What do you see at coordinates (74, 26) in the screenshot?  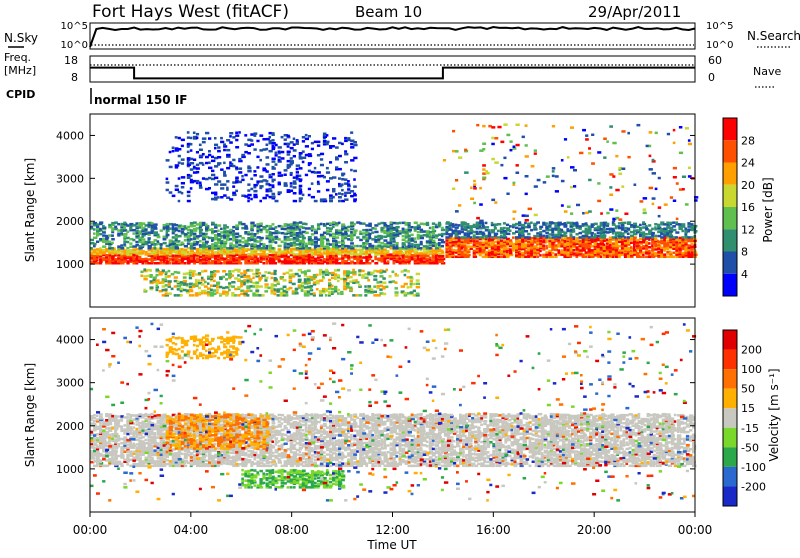 I see `noise-tick-left-high: 10^5` at bounding box center [74, 26].